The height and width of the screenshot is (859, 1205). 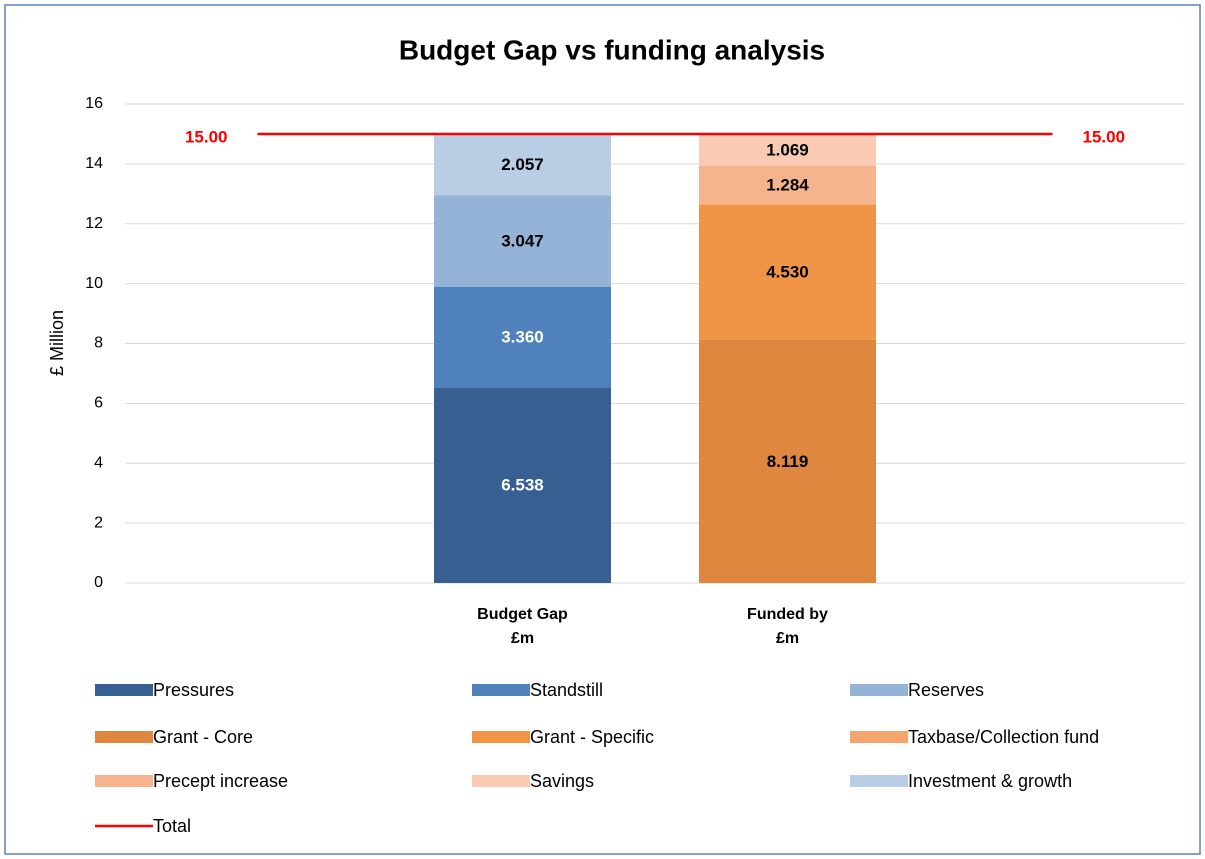 What do you see at coordinates (98, 522) in the screenshot?
I see `y-tick-label: 2` at bounding box center [98, 522].